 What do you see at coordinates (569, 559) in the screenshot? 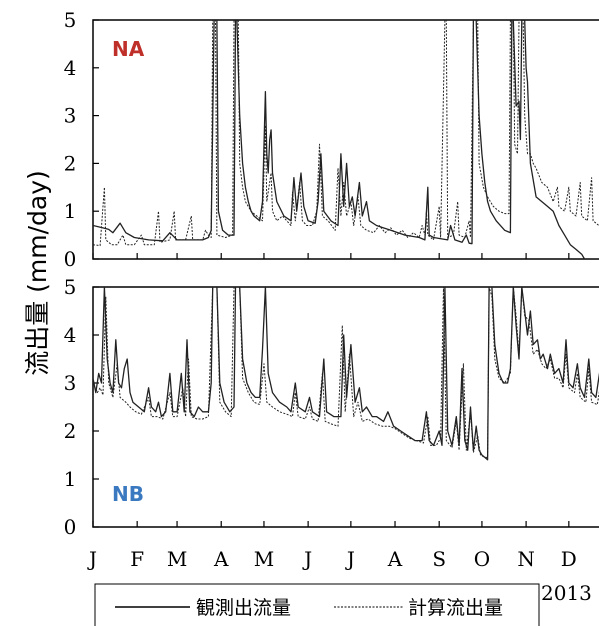
I see `month-label: D` at bounding box center [569, 559].